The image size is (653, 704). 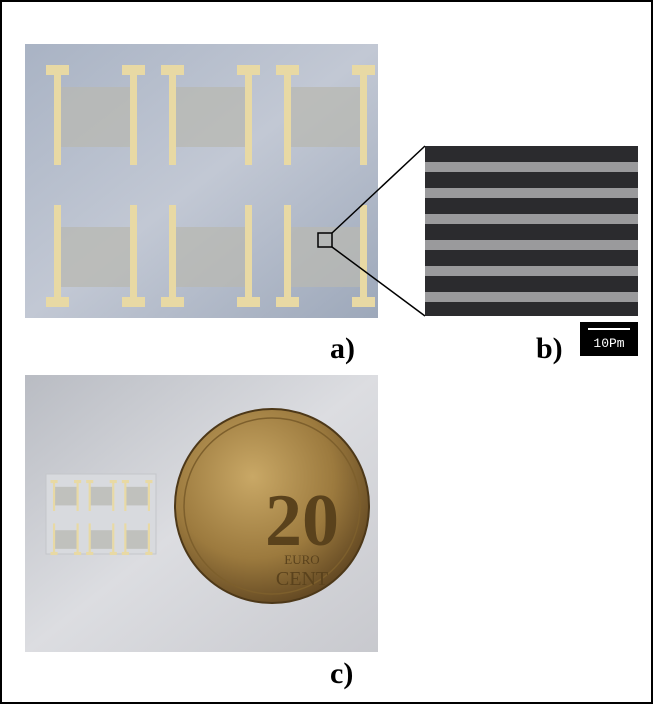 I want to click on coin-value: 20, so click(x=302, y=521).